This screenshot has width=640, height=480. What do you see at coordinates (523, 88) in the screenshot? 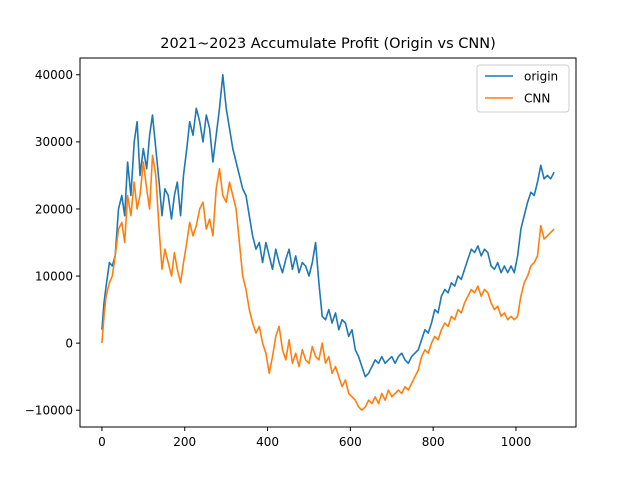
I see `legend: origin CNN` at bounding box center [523, 88].